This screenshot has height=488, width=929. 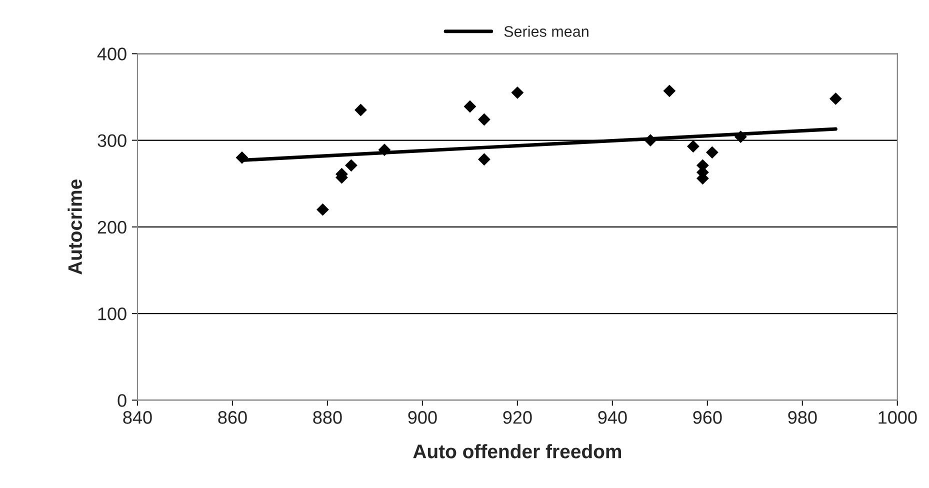 I want to click on x-tick-label: 880, so click(x=327, y=417).